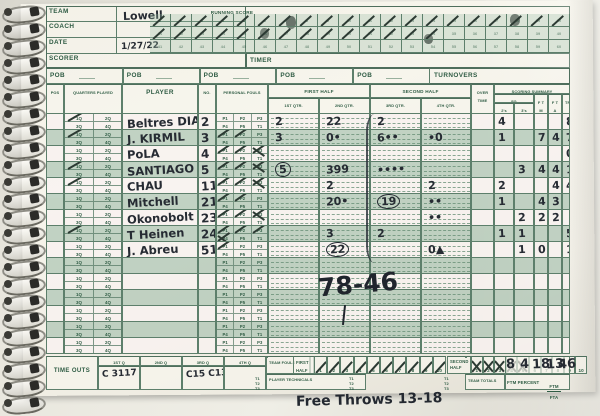 This screenshot has width=600, height=416. What do you see at coordinates (370, 46) in the screenshot?
I see `running-score-cell: 51` at bounding box center [370, 46].